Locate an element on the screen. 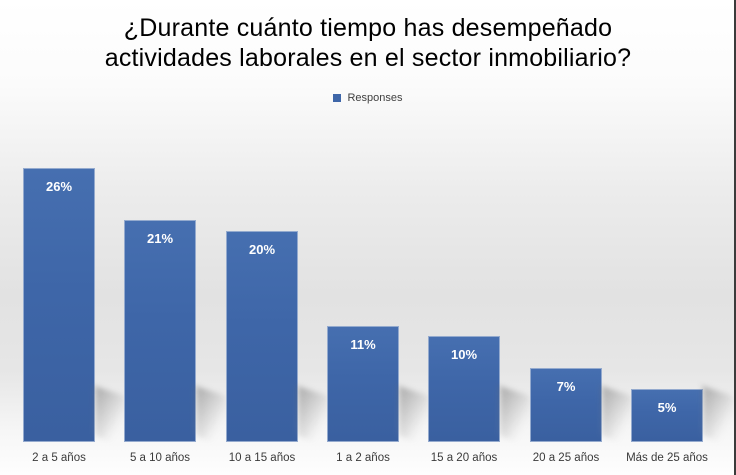  bar-value-label: 5% is located at coordinates (667, 407).